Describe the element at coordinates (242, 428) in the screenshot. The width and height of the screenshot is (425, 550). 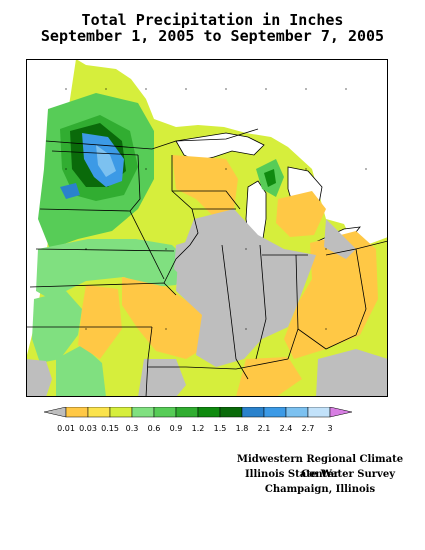
I see `legend-label: 1.8` at that location.